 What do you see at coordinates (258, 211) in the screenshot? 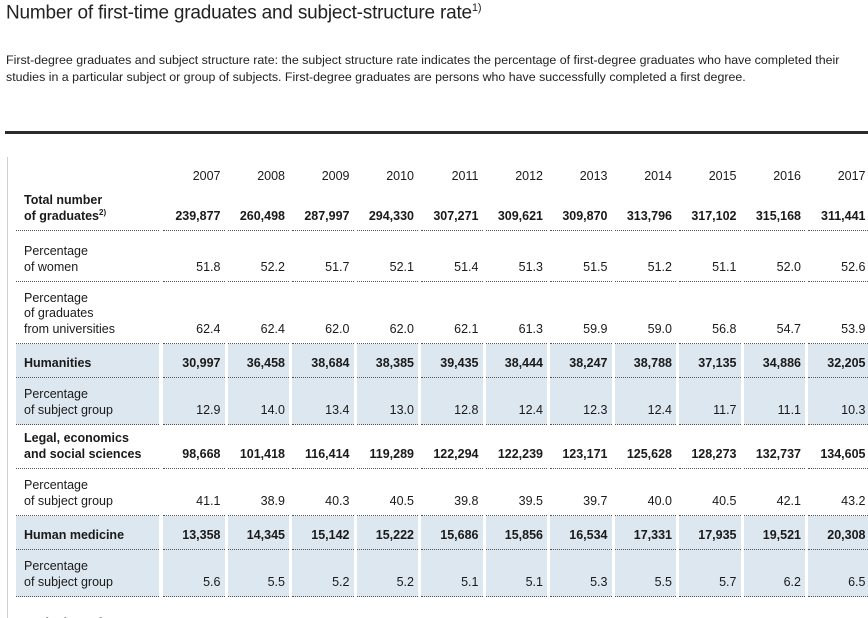
I see `value-cell: 260,498` at bounding box center [258, 211].